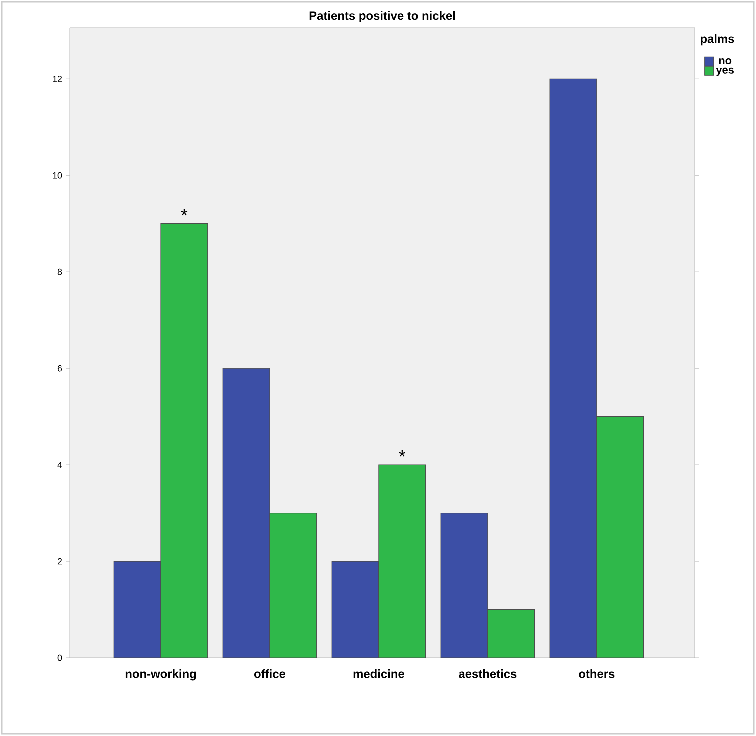  Describe the element at coordinates (60, 465) in the screenshot. I see `y-tick-label: 4` at that location.